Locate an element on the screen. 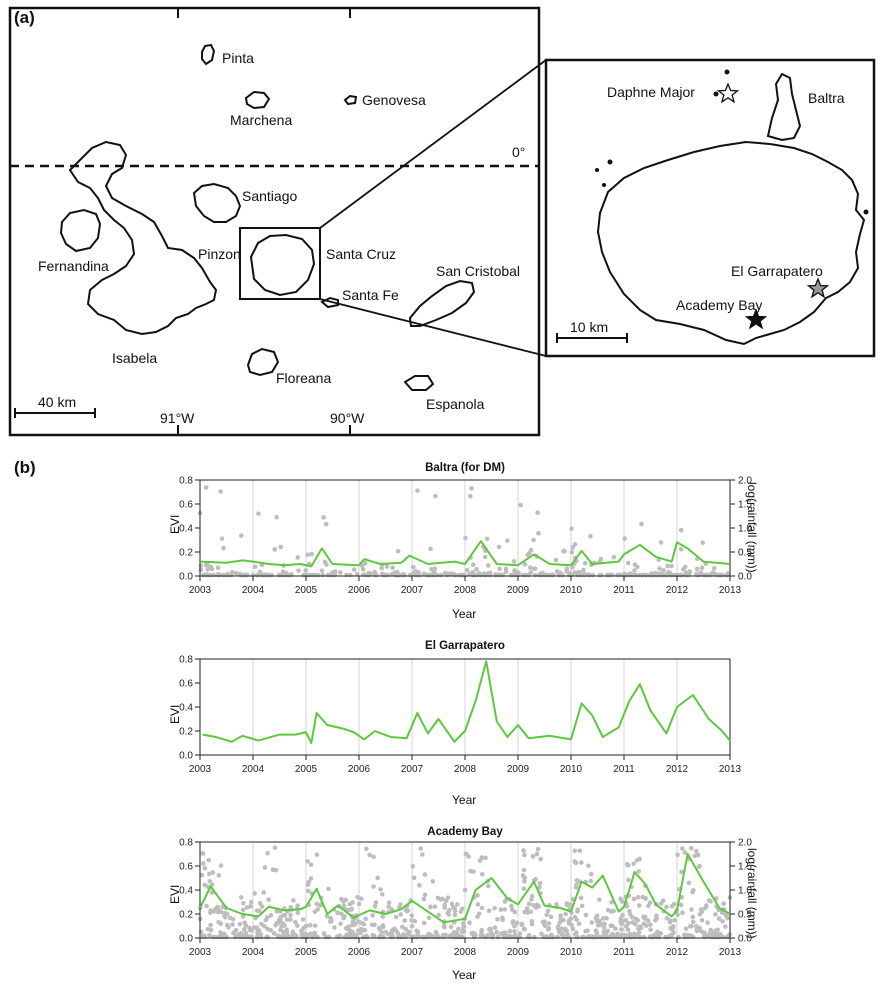 The width and height of the screenshot is (881, 984). x-tick-label: 2004 is located at coordinates (253, 952).